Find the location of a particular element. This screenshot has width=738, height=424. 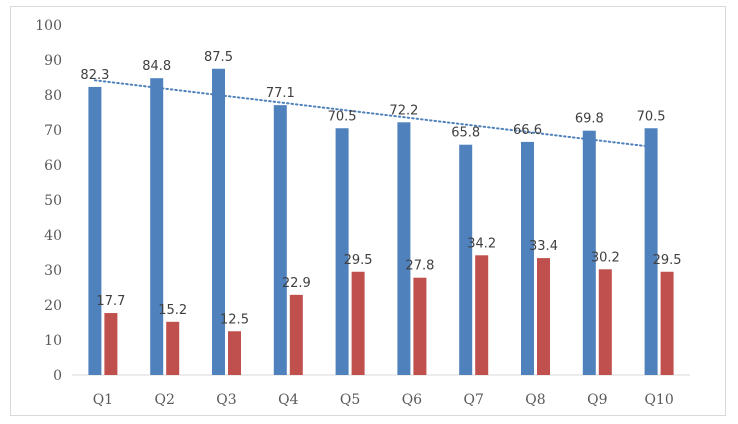

x-tick-label: Q4 is located at coordinates (288, 400).